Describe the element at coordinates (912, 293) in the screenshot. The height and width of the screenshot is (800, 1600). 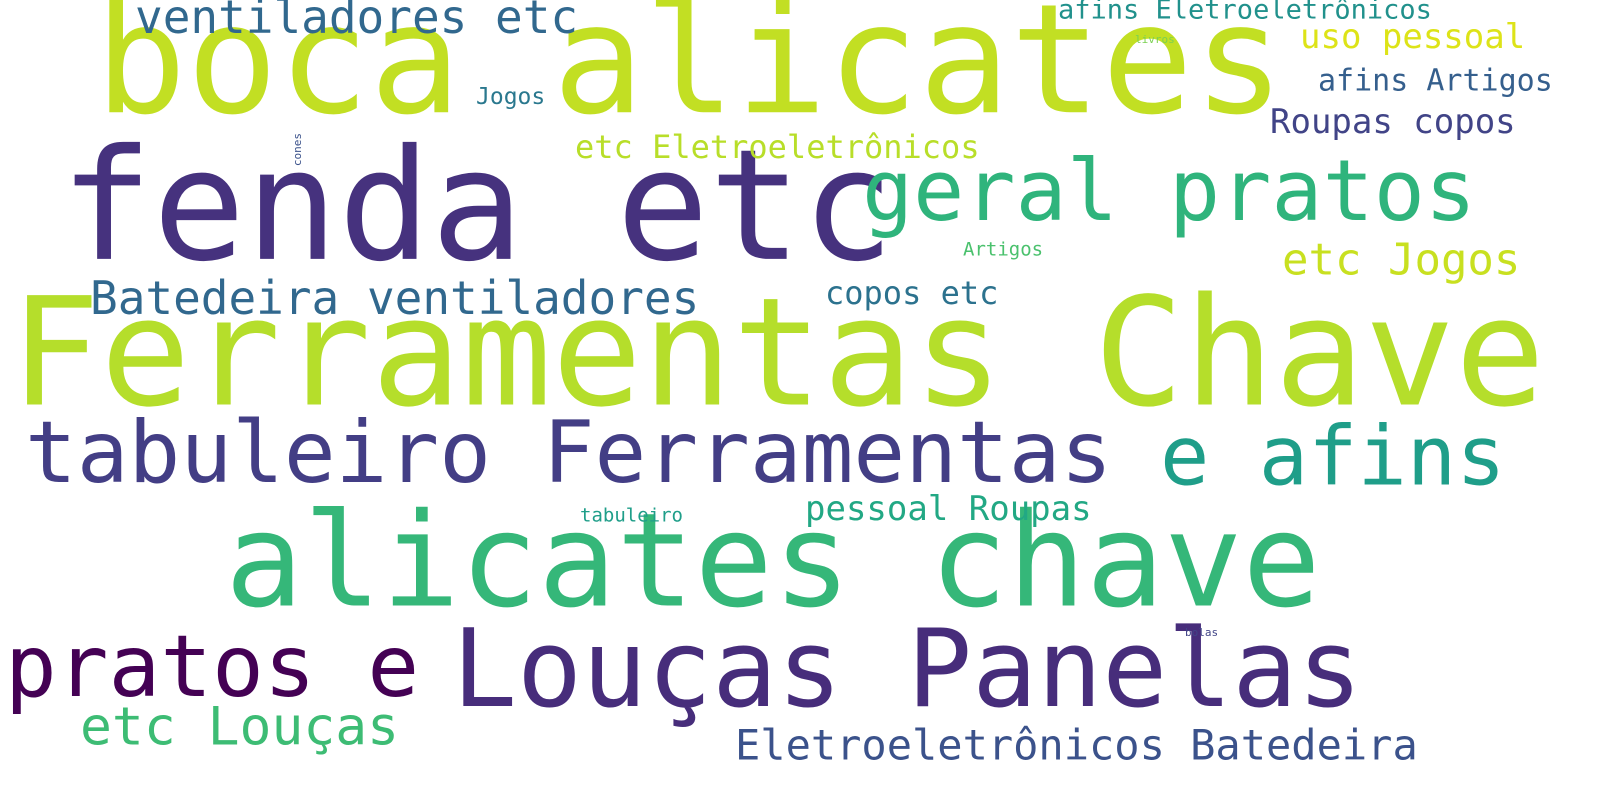
I see `word-copos-etc: copos etc` at that location.